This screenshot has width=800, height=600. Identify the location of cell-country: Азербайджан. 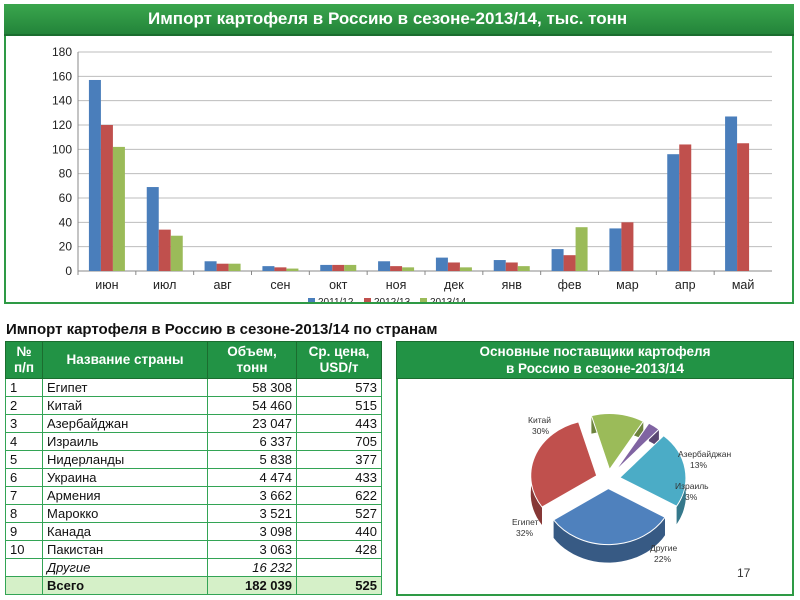
(125, 423).